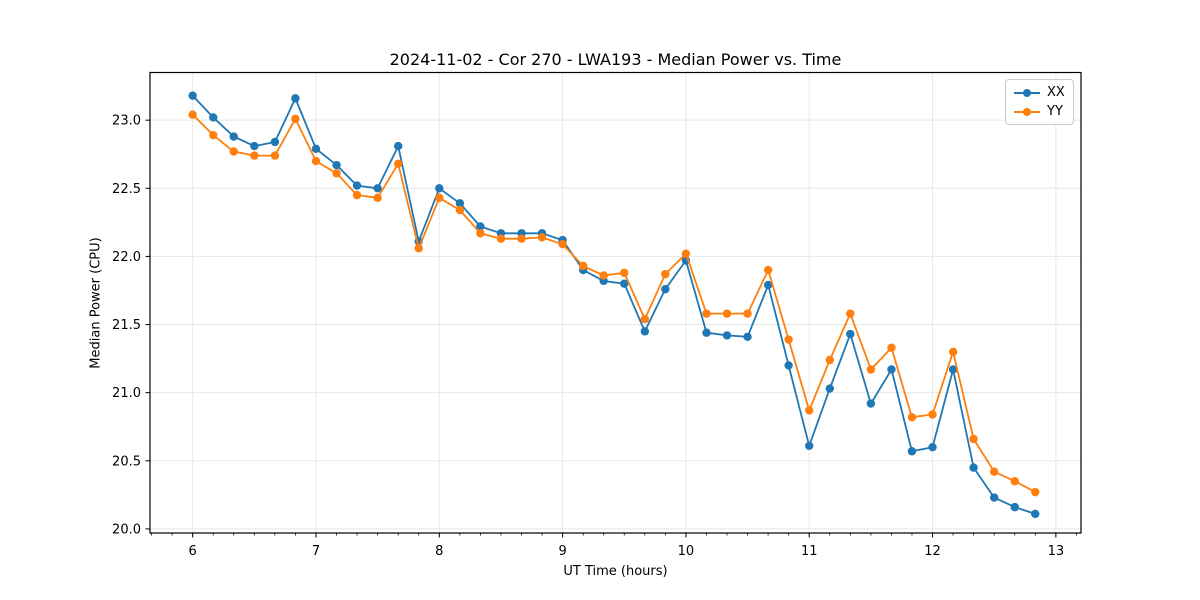 The width and height of the screenshot is (1200, 600). Describe the element at coordinates (1055, 111) in the screenshot. I see `legend-label-yy: YY` at that location.